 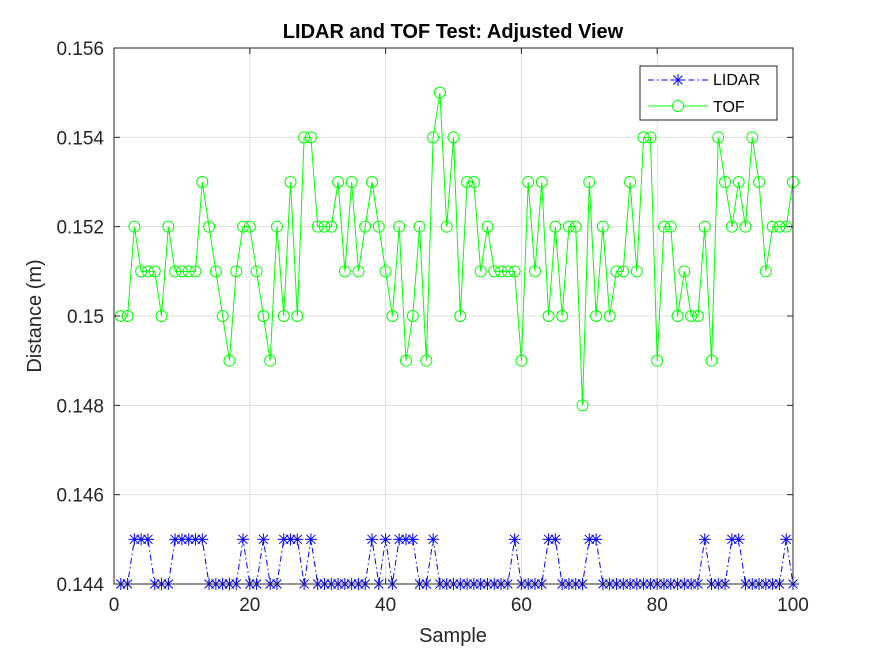 What do you see at coordinates (453, 636) in the screenshot?
I see `x-axis-label: Sample` at bounding box center [453, 636].